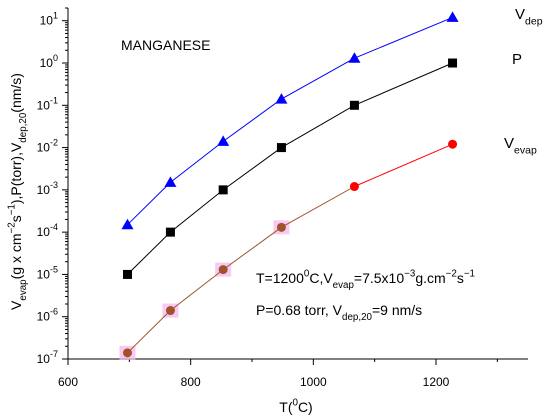 The image size is (550, 420). Describe the element at coordinates (365, 280) in the screenshot. I see `annotation-conditions: T=12000C,Vevap=7.5x10−3g.cm−2s−1` at that location.